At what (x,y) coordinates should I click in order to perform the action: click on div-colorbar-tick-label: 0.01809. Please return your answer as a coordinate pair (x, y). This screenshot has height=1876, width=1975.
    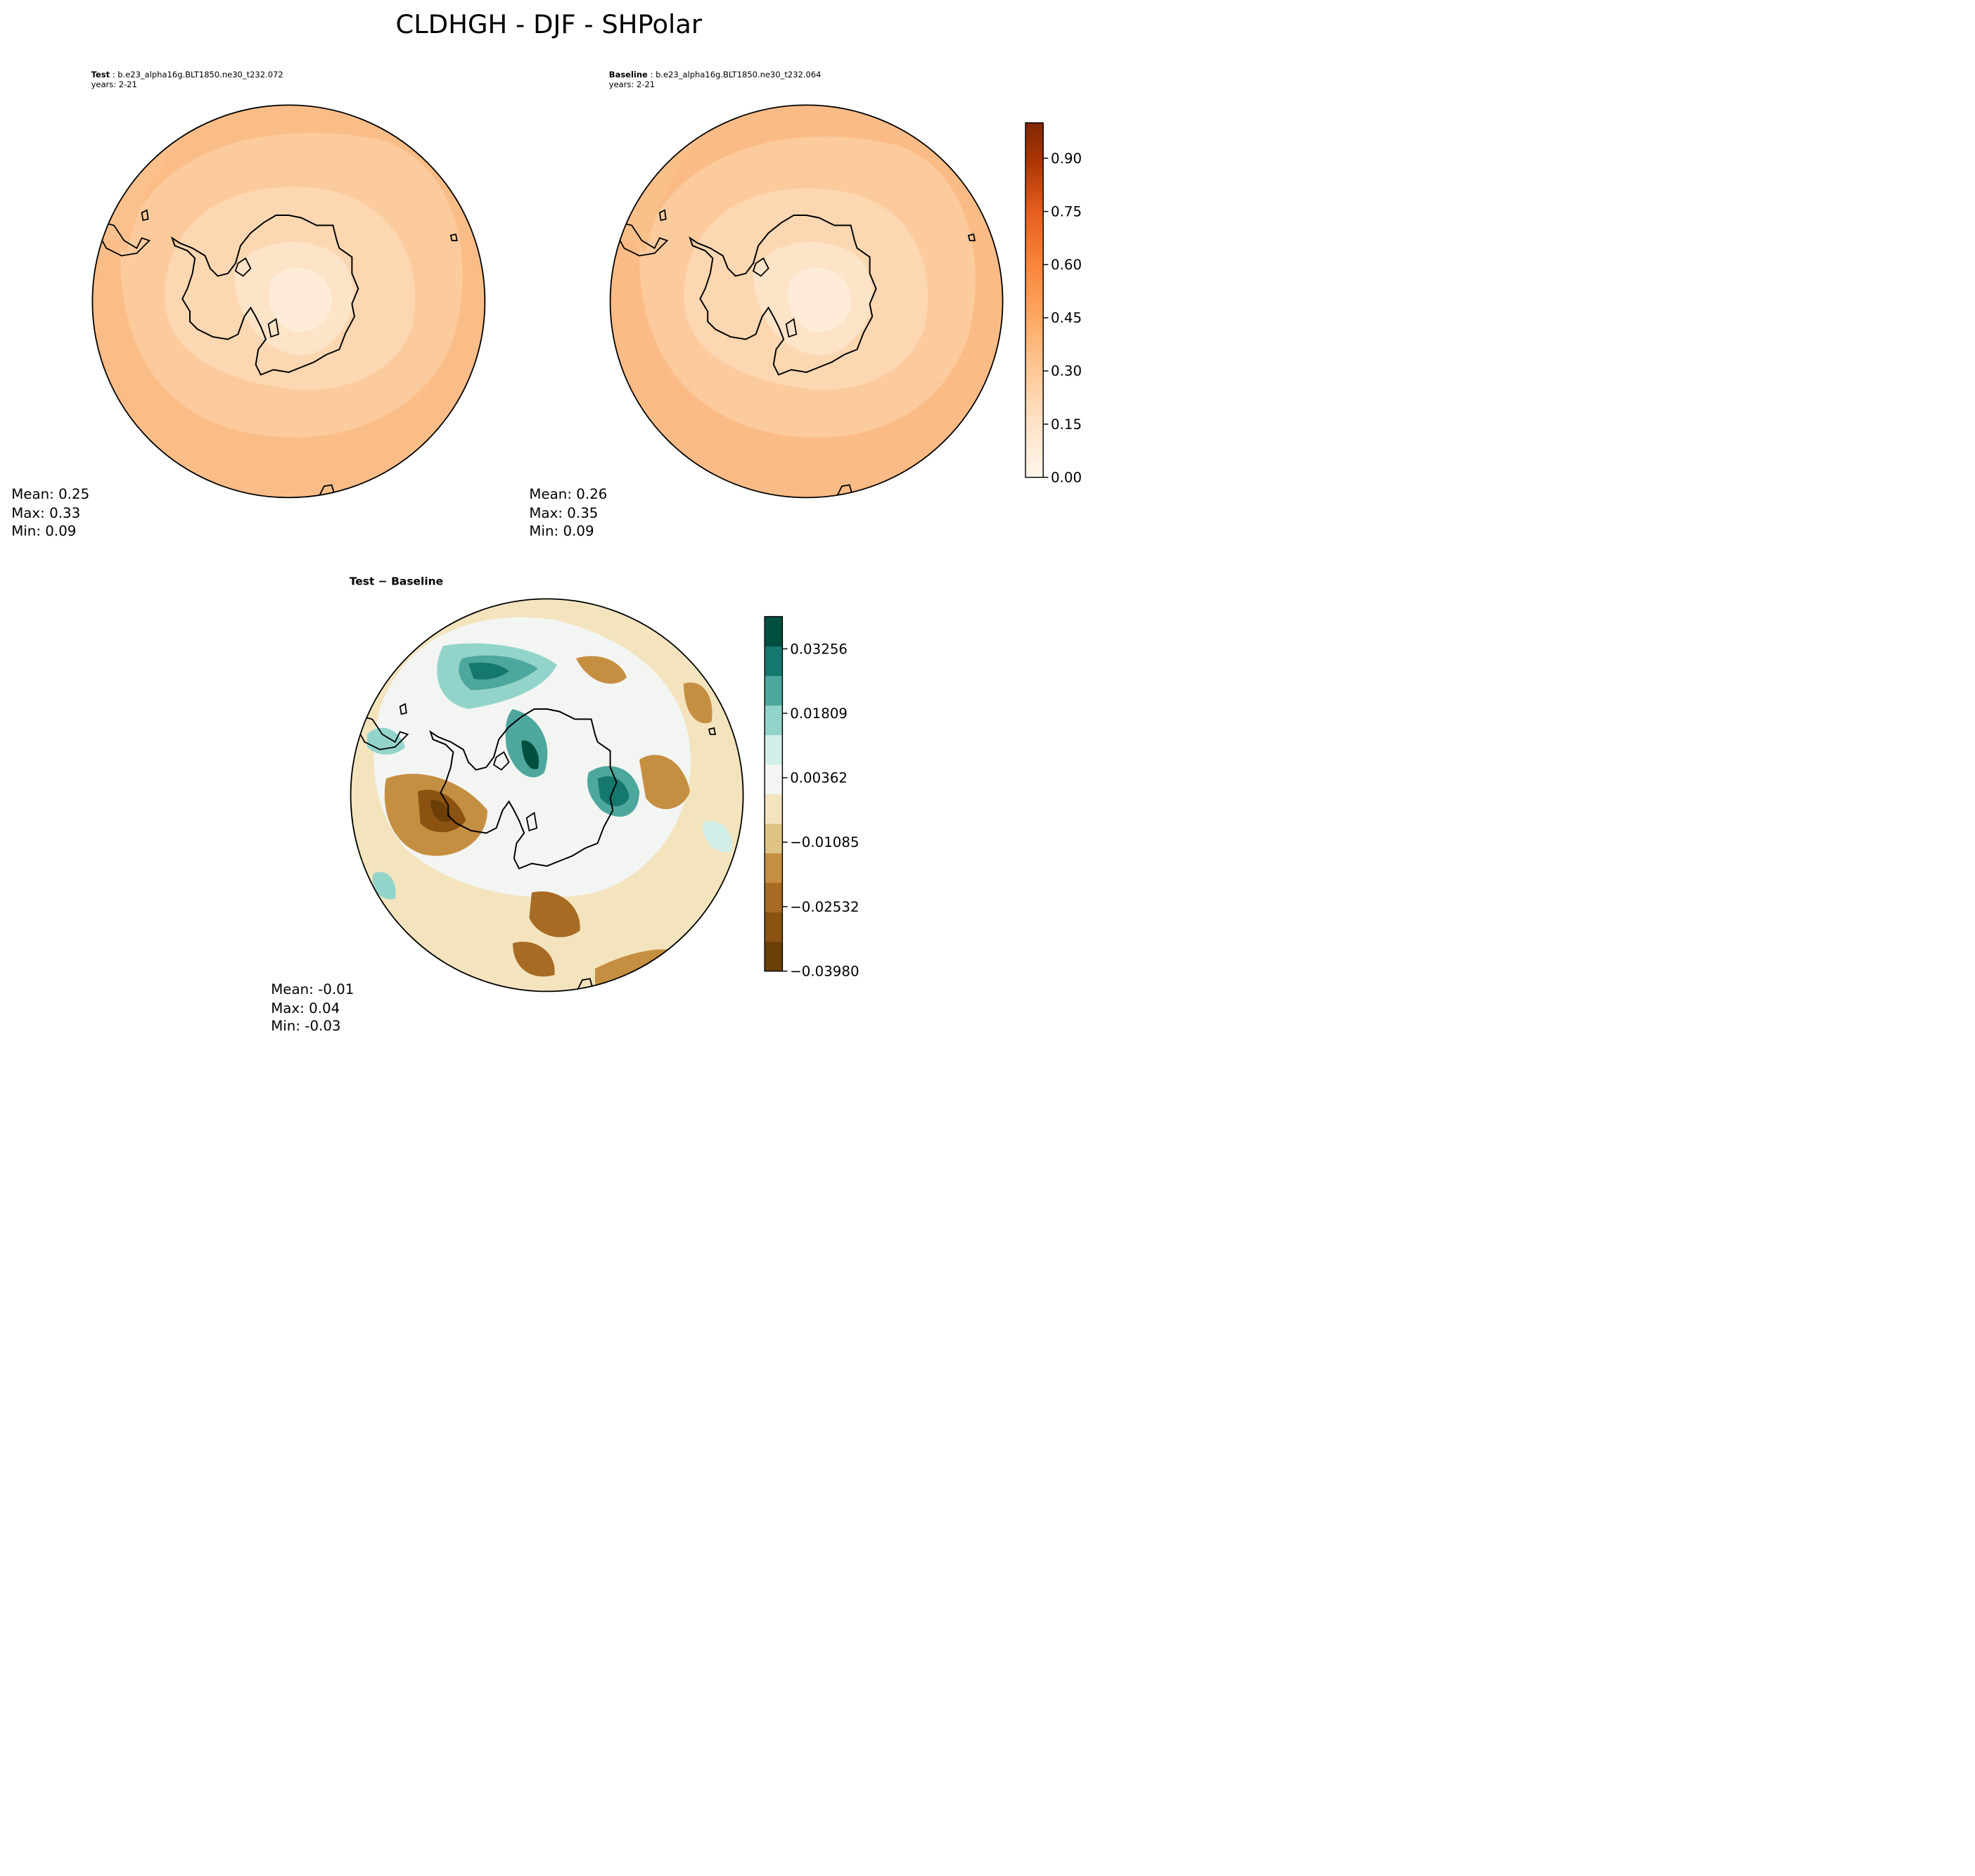
    Looking at the image, I should click on (819, 714).